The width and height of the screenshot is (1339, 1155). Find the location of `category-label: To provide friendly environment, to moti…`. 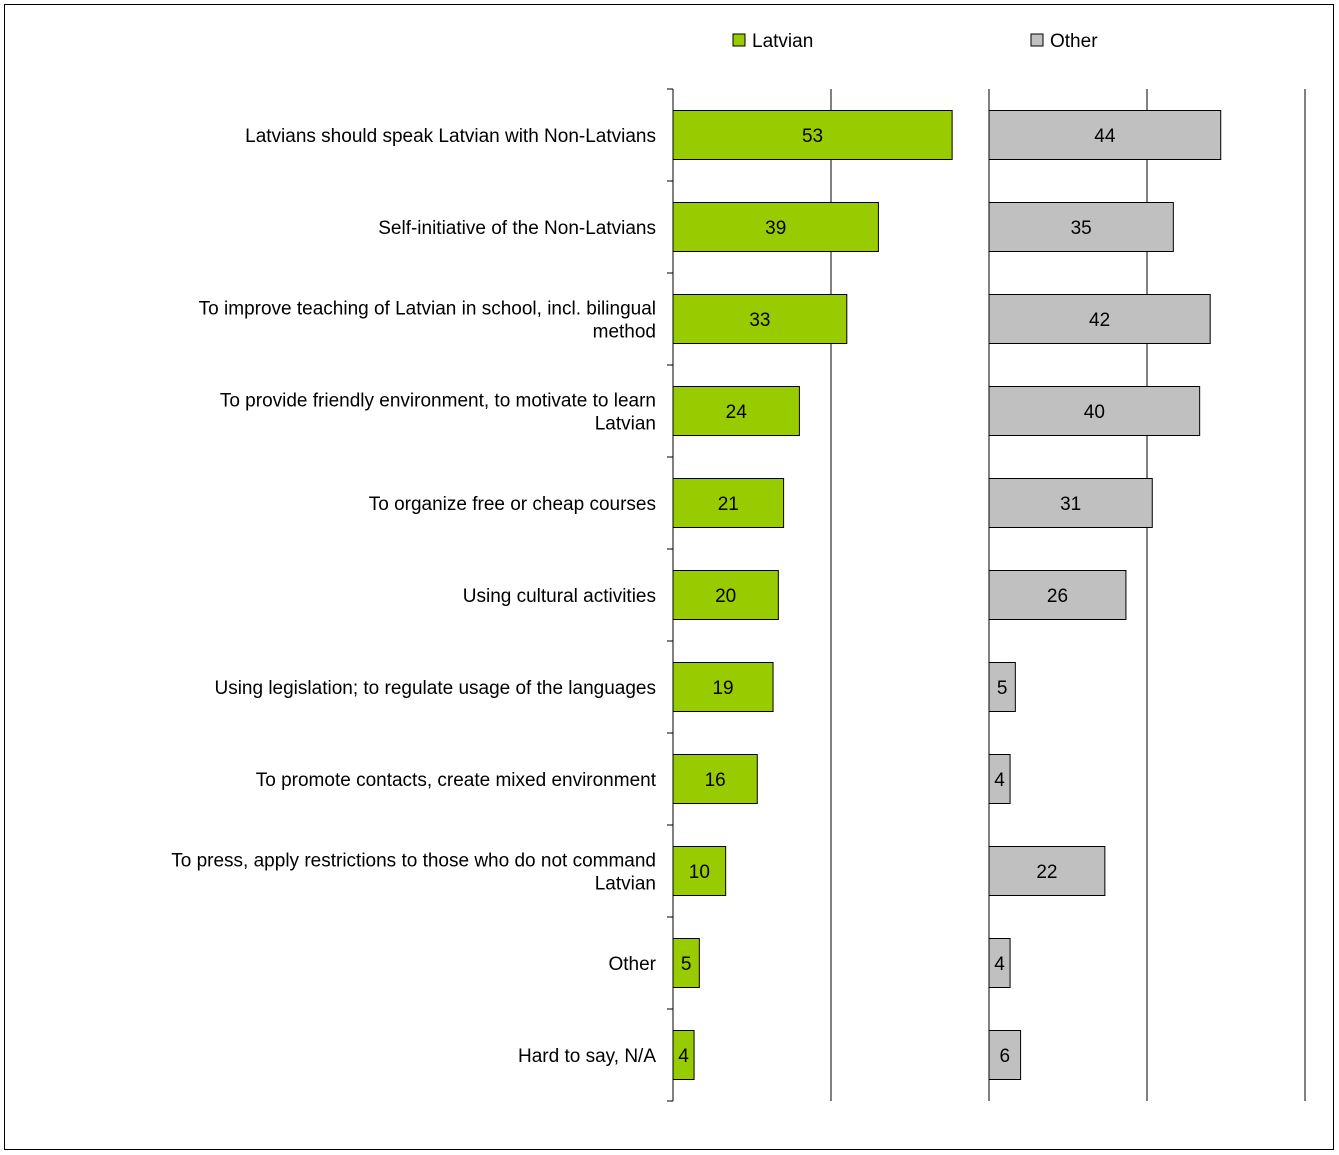

category-label: To provide friendly environment, to moti… is located at coordinates (438, 413).